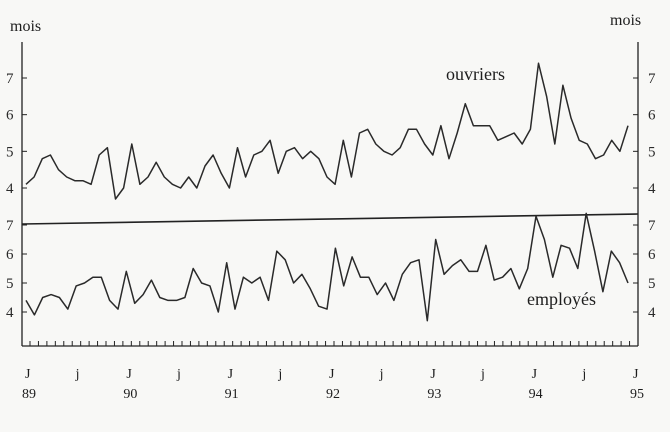  I want to click on x-tick-year-label: 89, so click(29, 394).